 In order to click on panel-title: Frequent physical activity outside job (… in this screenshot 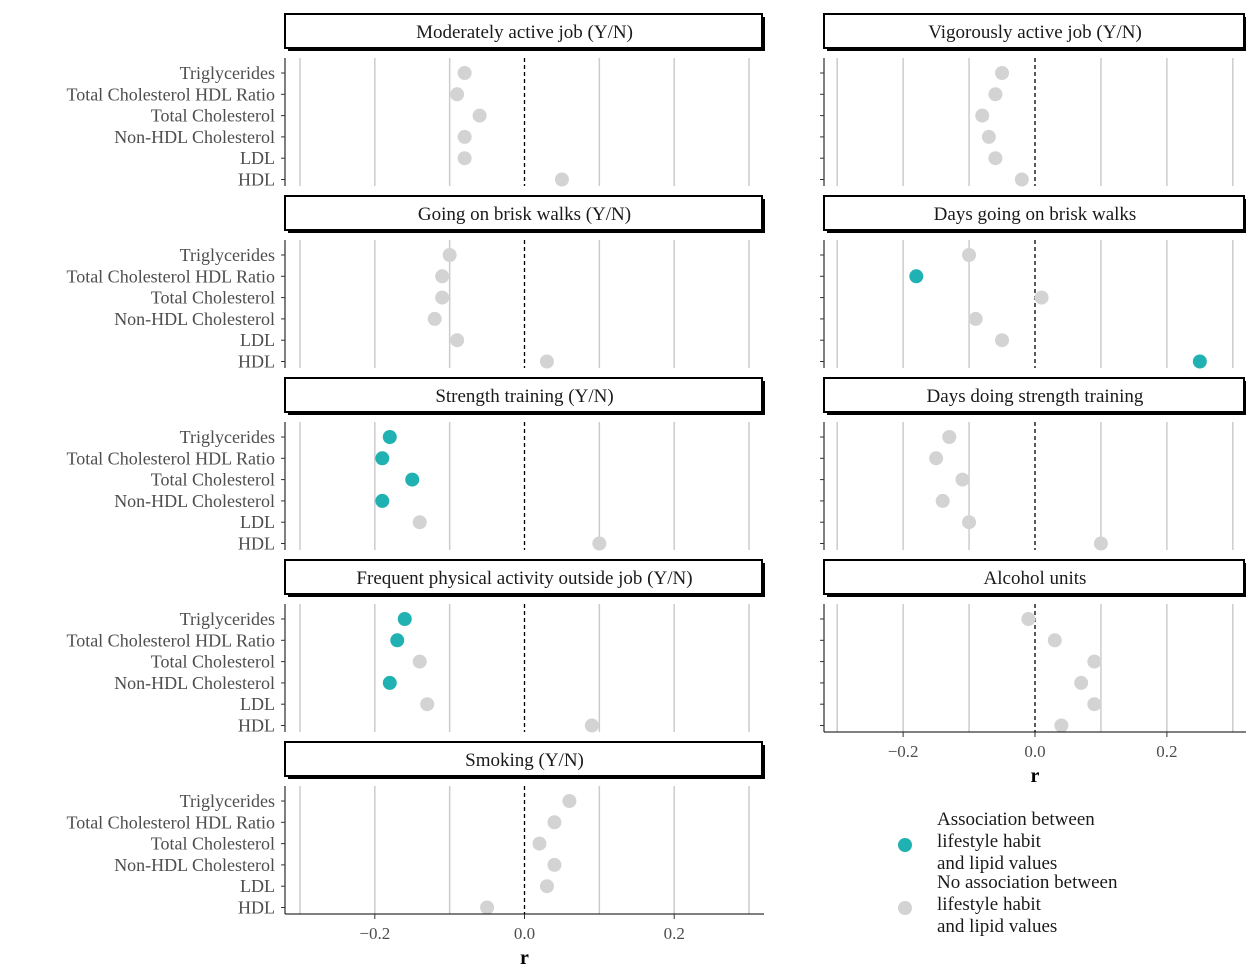, I will do `click(524, 578)`.